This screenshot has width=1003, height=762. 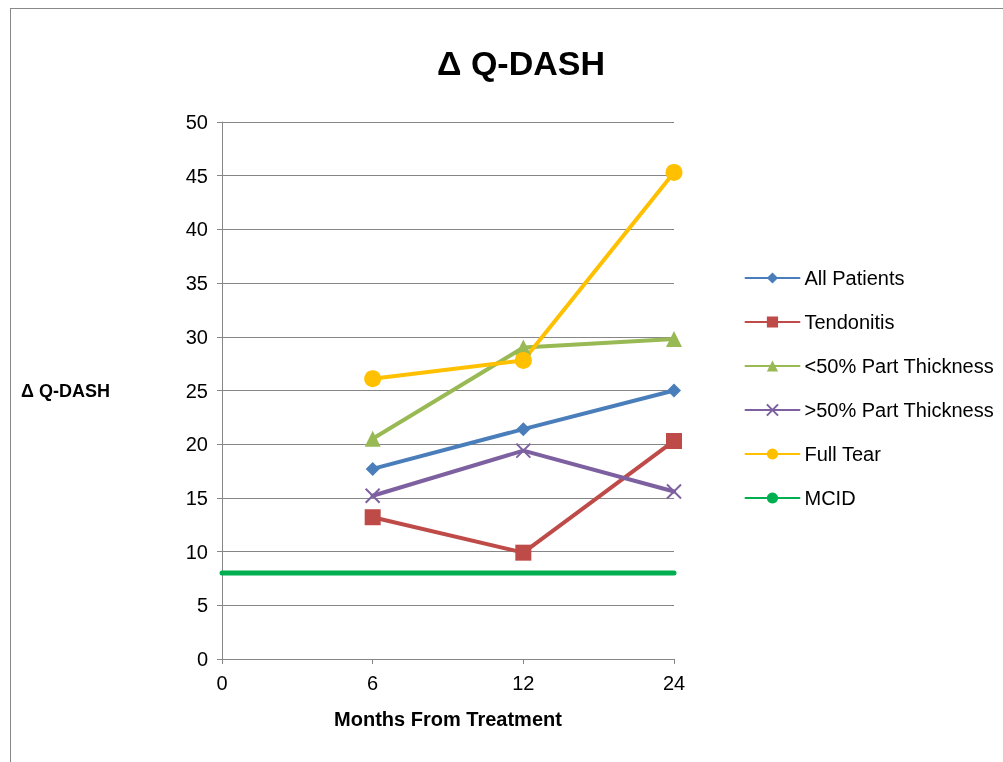 What do you see at coordinates (65, 390) in the screenshot?
I see `y-axis-title: Δ Q-DASH` at bounding box center [65, 390].